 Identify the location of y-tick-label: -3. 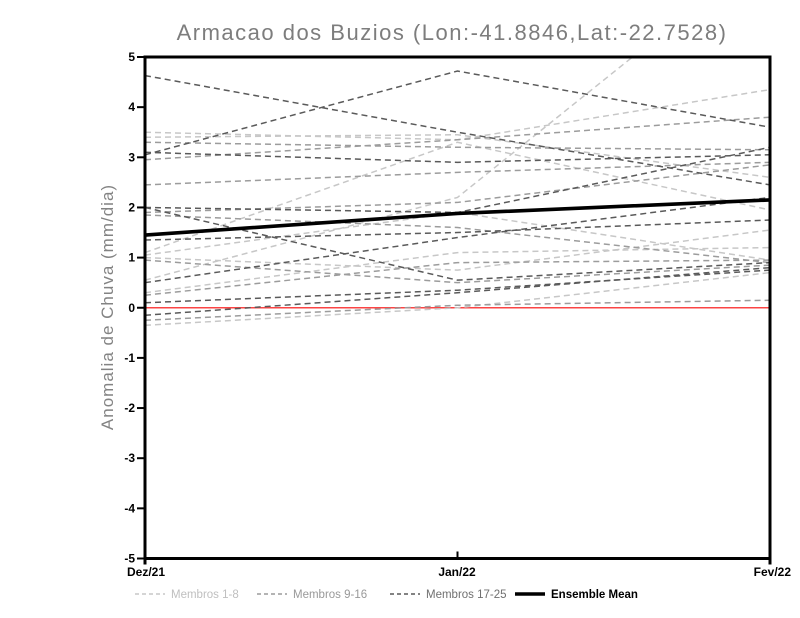
(129, 458).